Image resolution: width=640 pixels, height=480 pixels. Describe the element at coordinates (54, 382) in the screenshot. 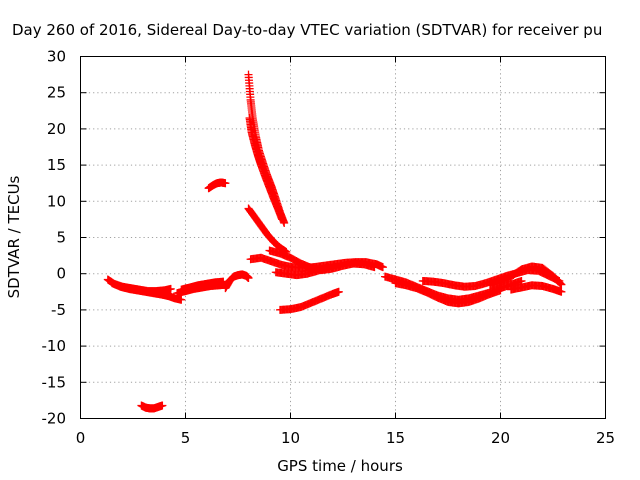

I see `y-tick-label: -15` at that location.